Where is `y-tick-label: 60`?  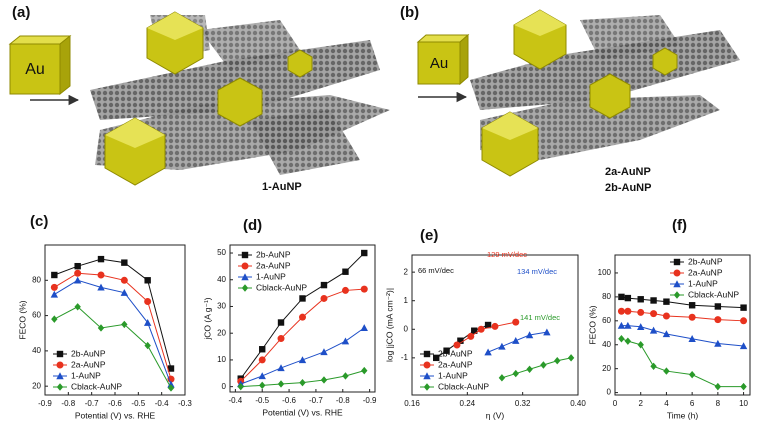 y-tick-label: 60 is located at coordinates (36, 315).